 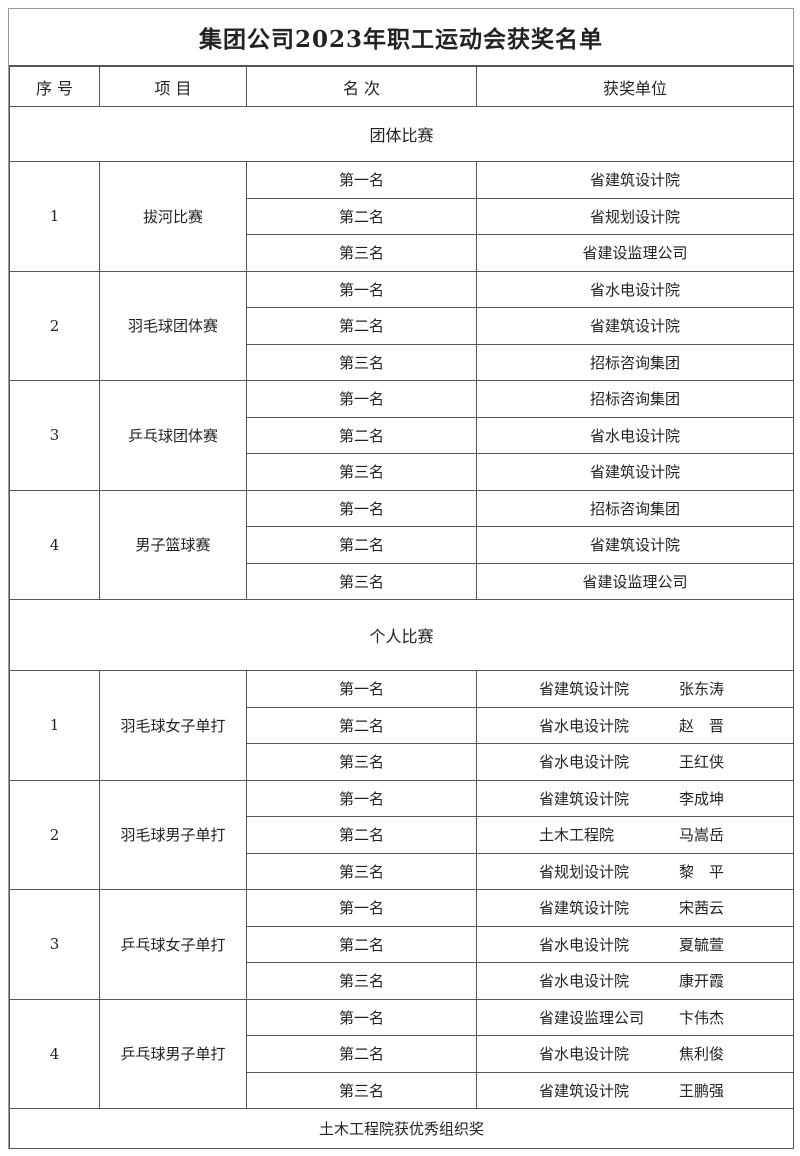 I want to click on header-seq: 序 号, so click(x=54, y=86).